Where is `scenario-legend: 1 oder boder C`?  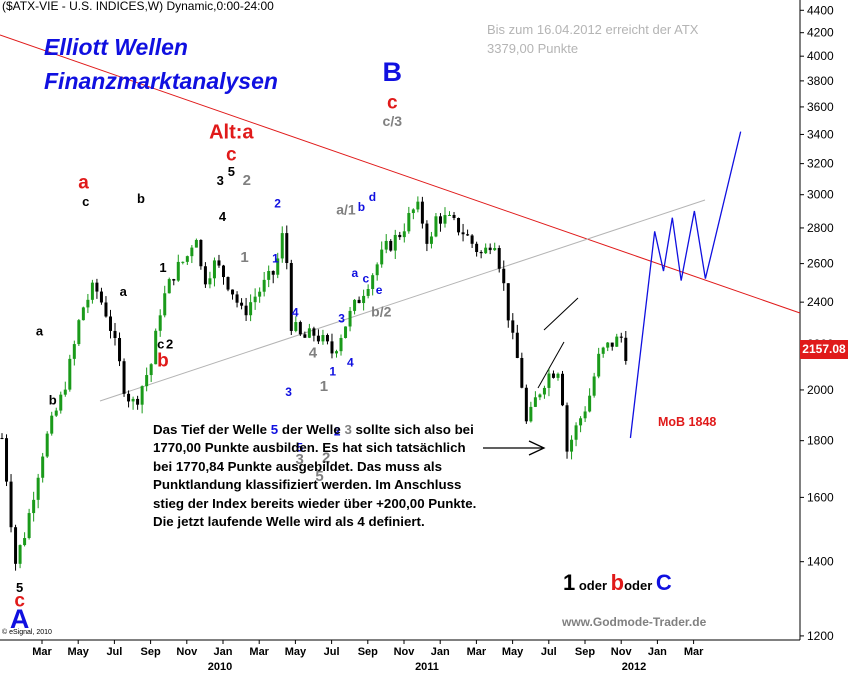 scenario-legend: 1 oder boder C is located at coordinates (617, 583).